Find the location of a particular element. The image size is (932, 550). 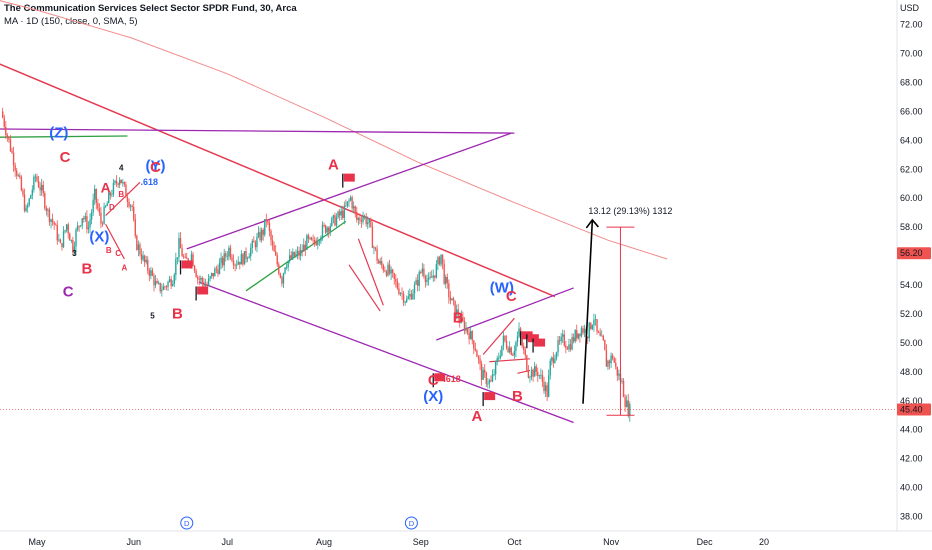

currency-label: USD is located at coordinates (910, 8).